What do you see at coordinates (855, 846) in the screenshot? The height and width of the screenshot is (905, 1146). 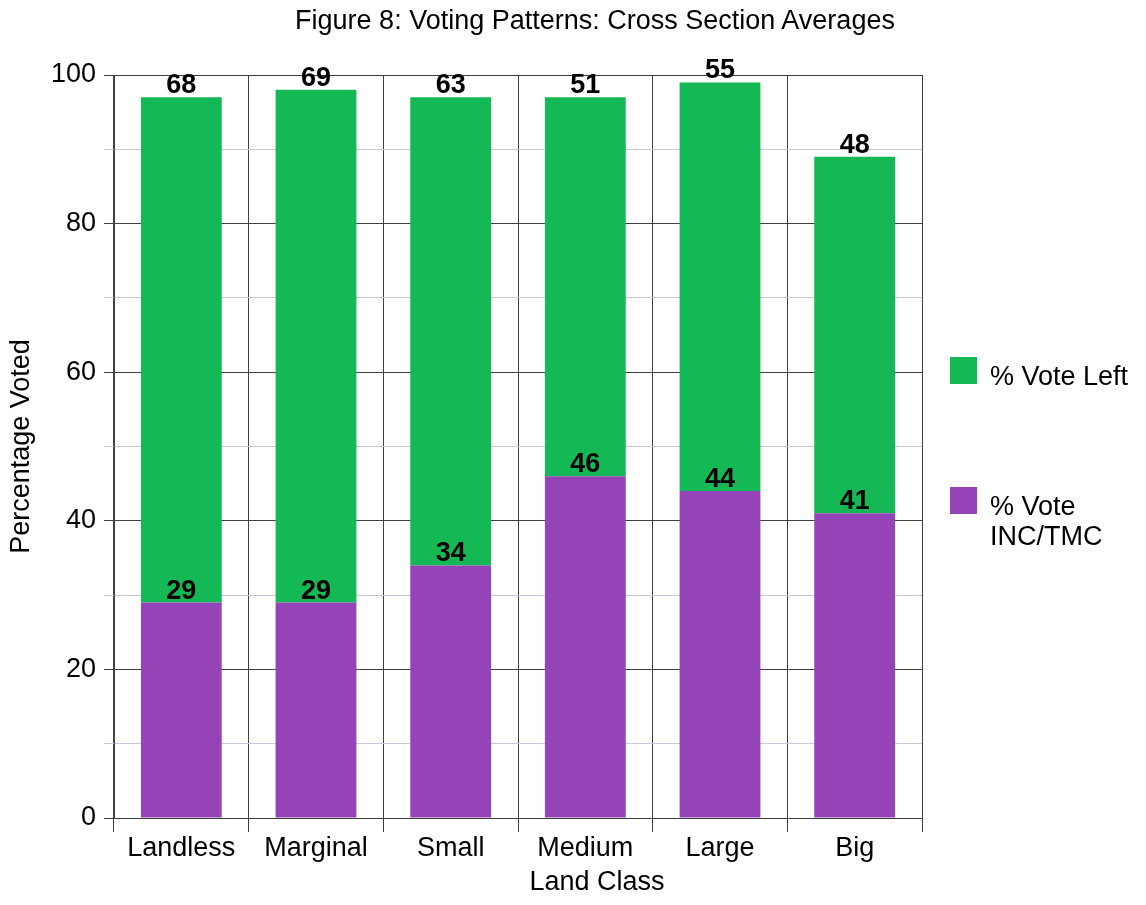 I see `x-tick-label: Big` at bounding box center [855, 846].